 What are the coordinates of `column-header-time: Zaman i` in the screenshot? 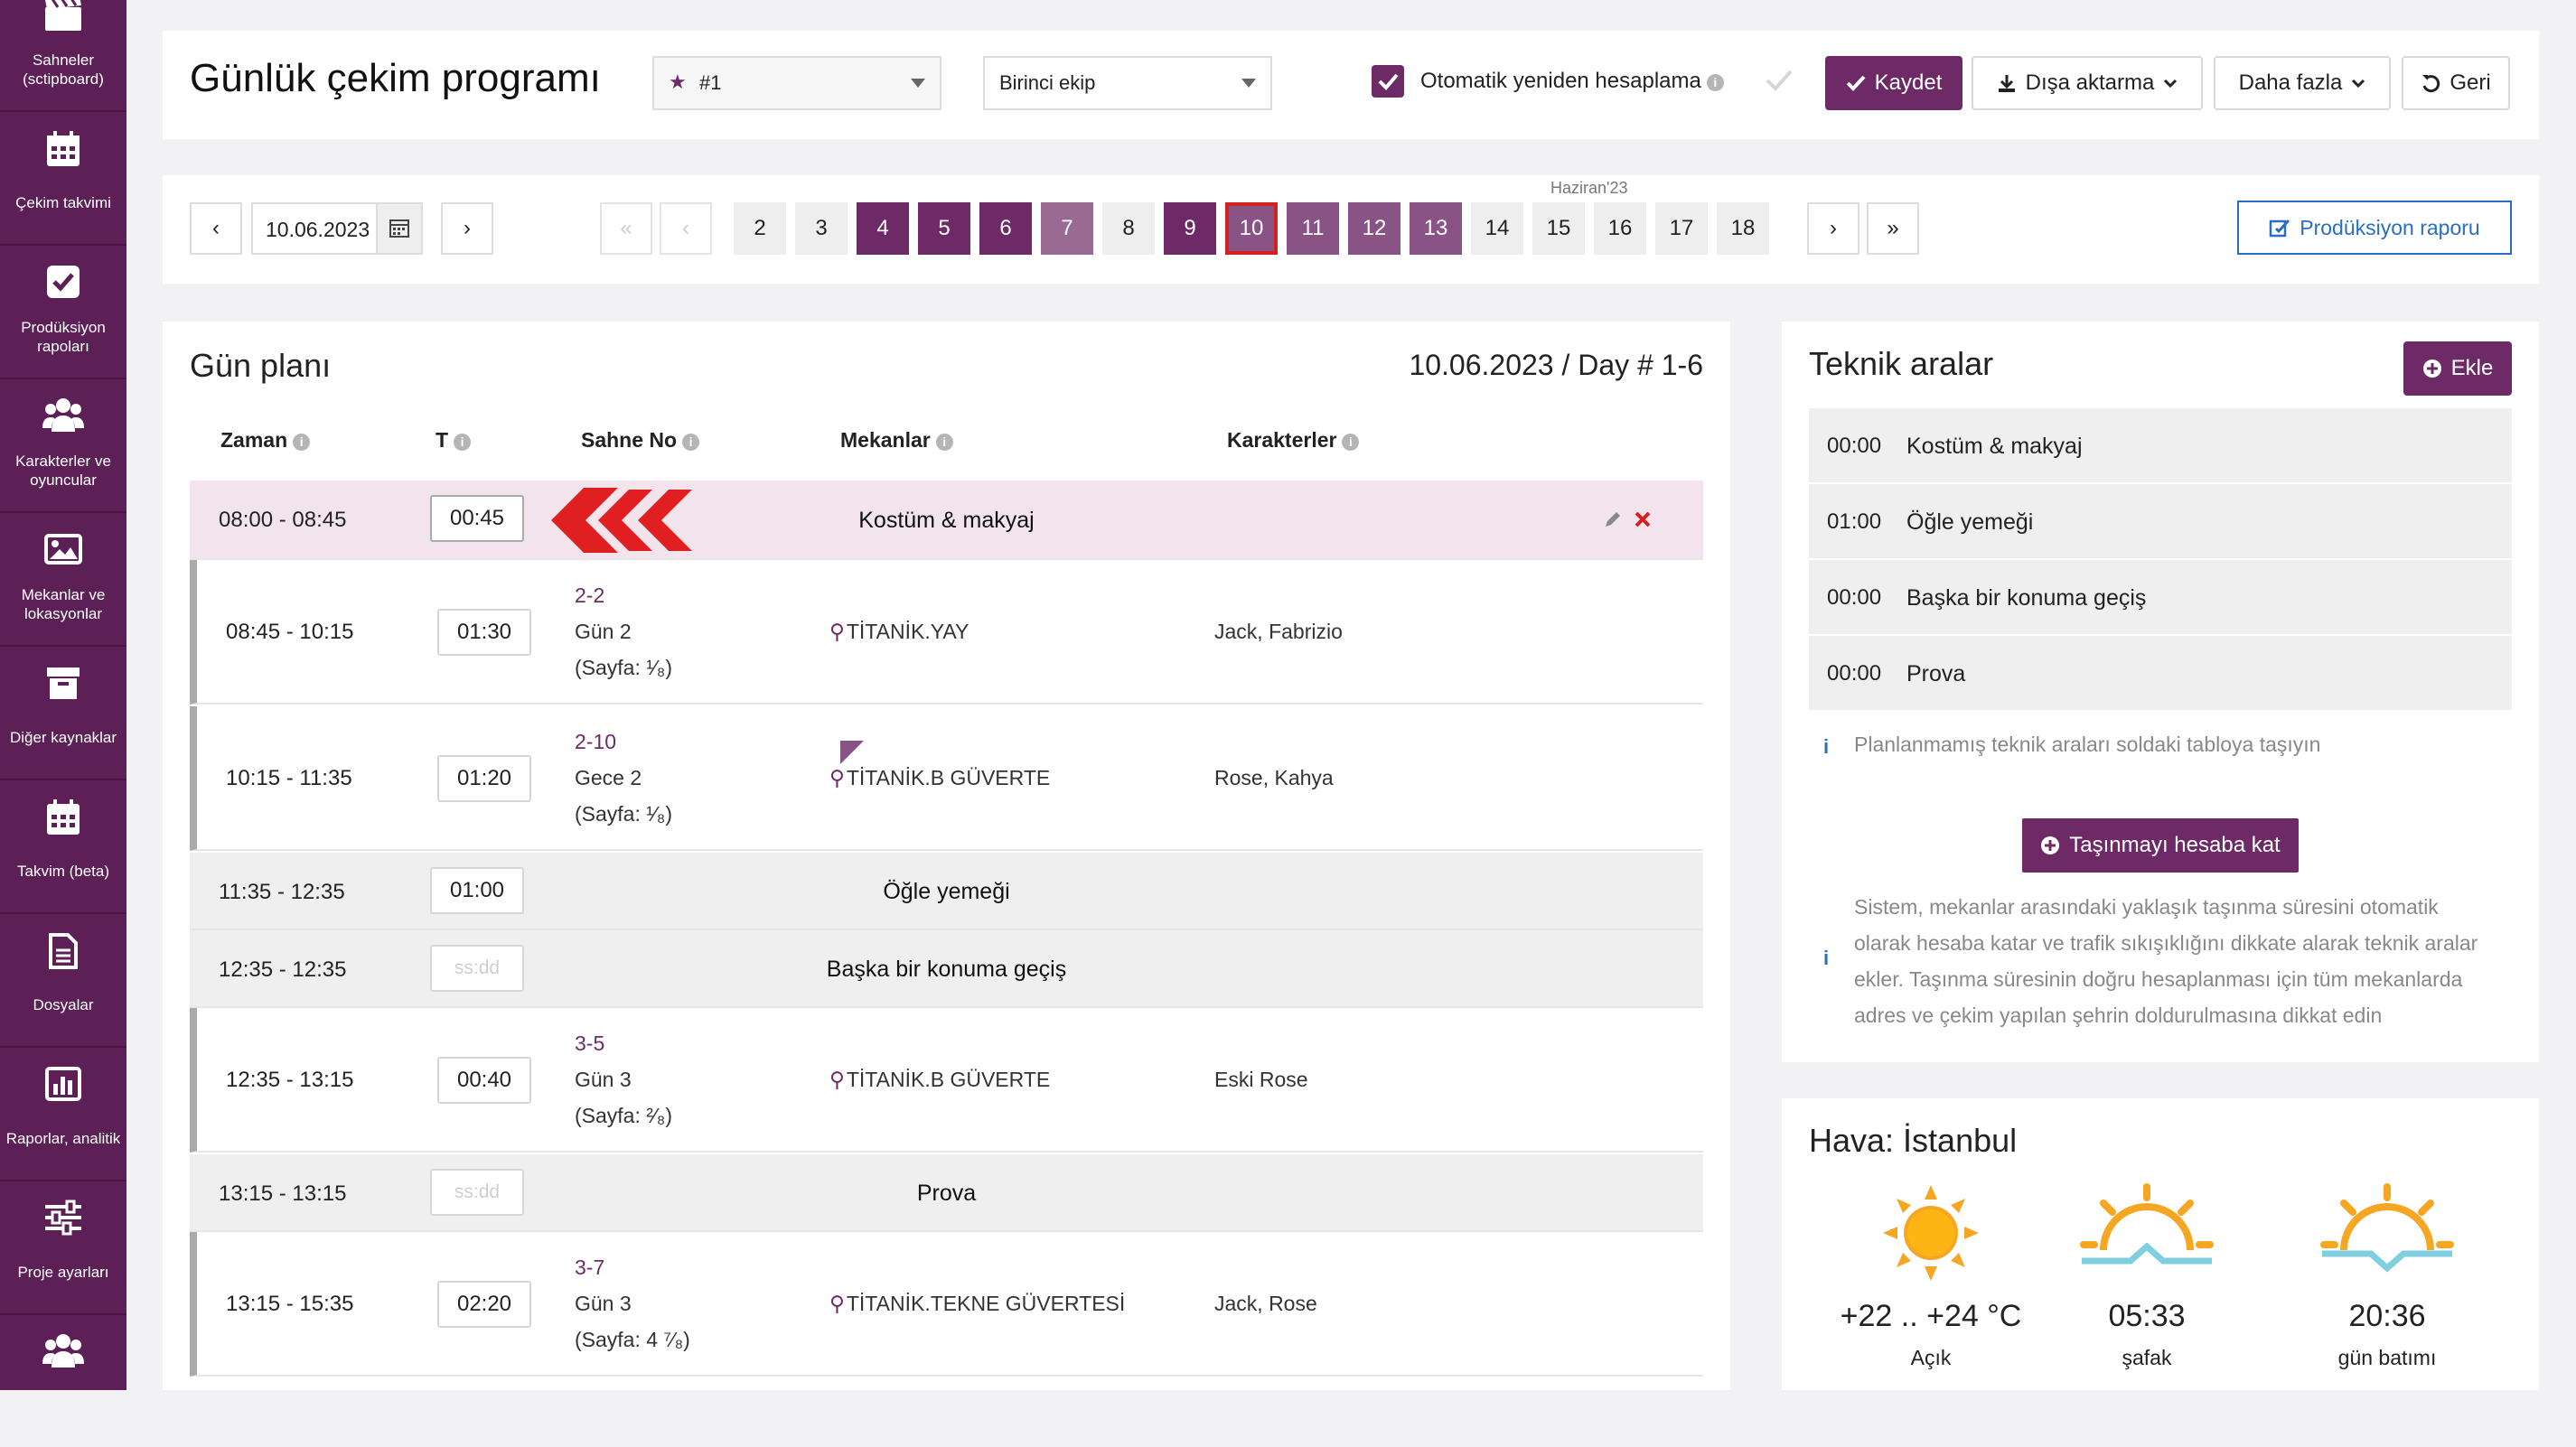 It's located at (265, 440).